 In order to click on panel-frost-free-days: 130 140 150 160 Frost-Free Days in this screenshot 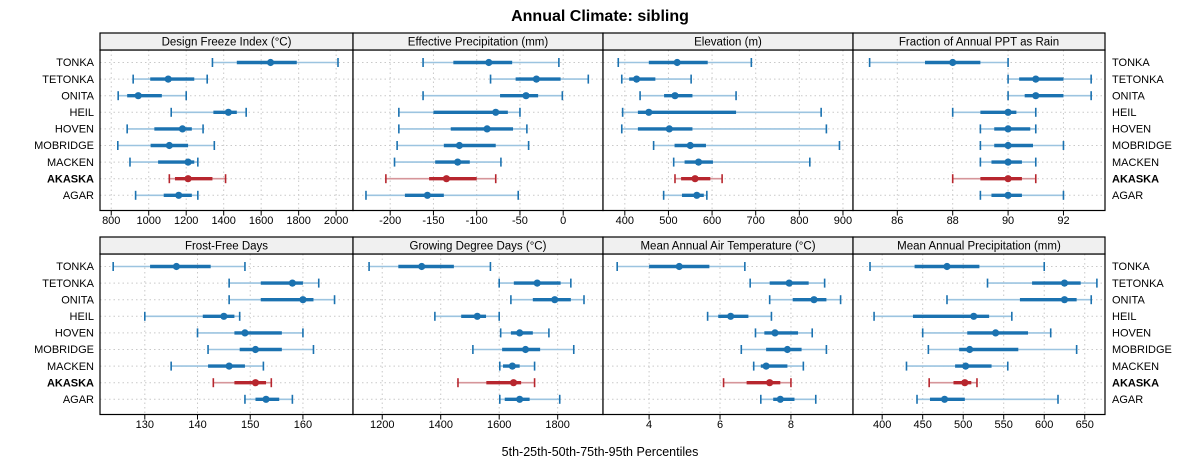, I will do `click(226, 333)`.